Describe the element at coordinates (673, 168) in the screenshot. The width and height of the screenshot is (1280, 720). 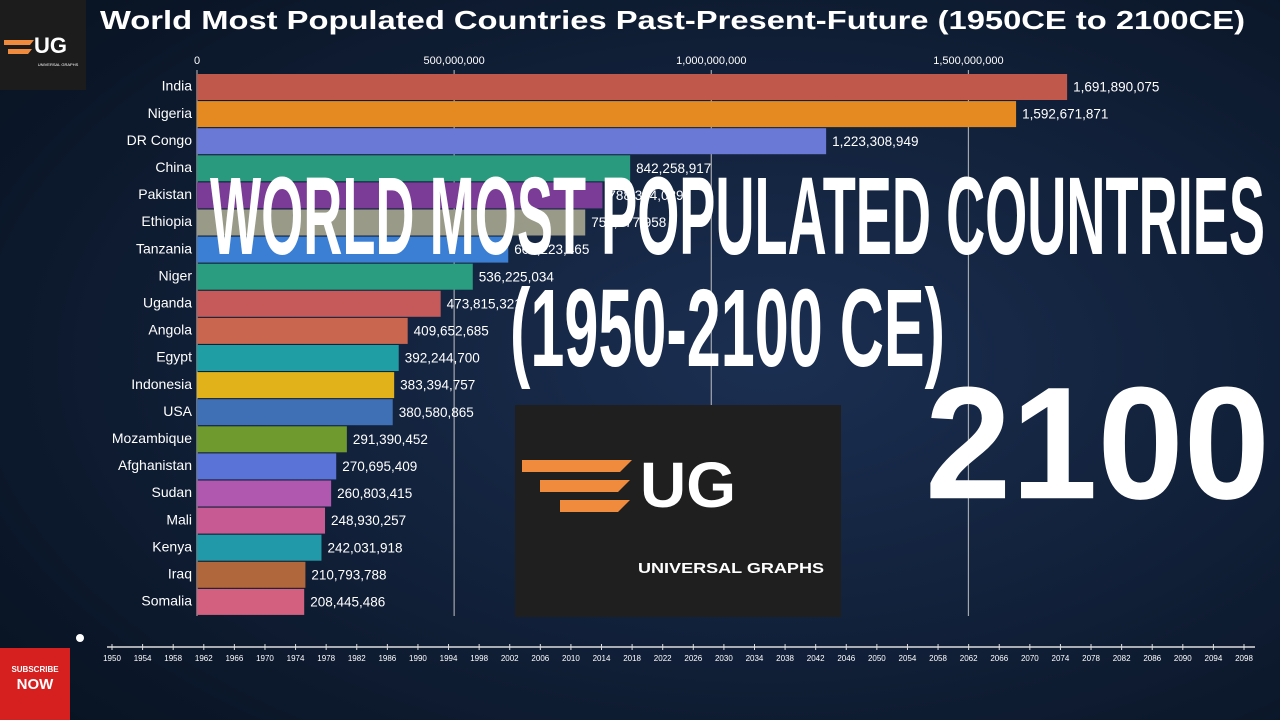
I see `value-label: 842,258,917` at that location.